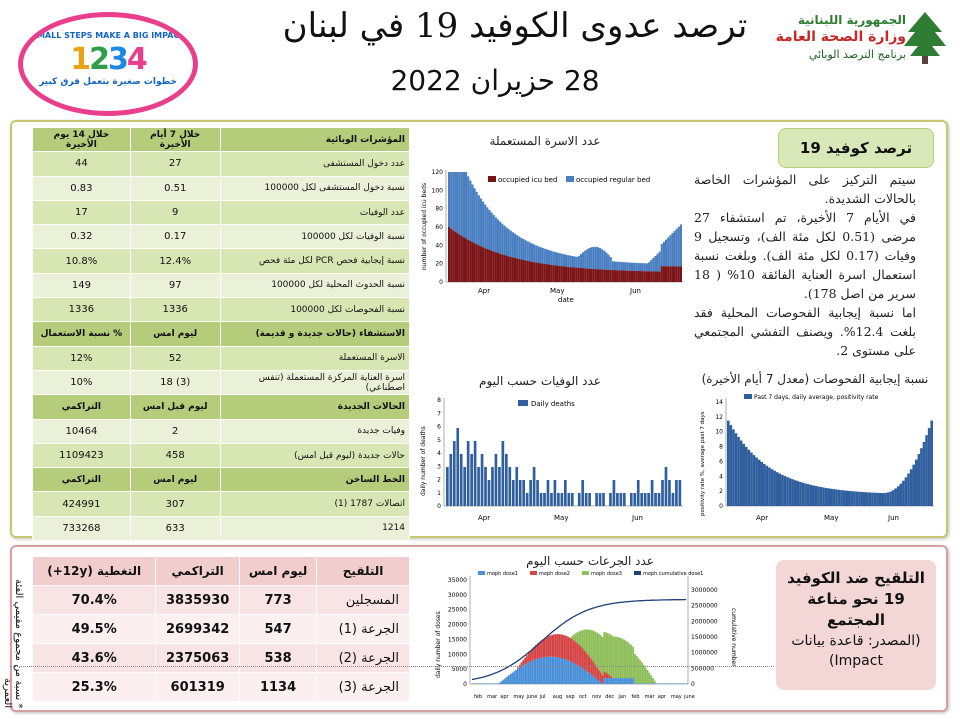  Describe the element at coordinates (315, 480) in the screenshot. I see `header-cell: الخط الساخن` at that location.